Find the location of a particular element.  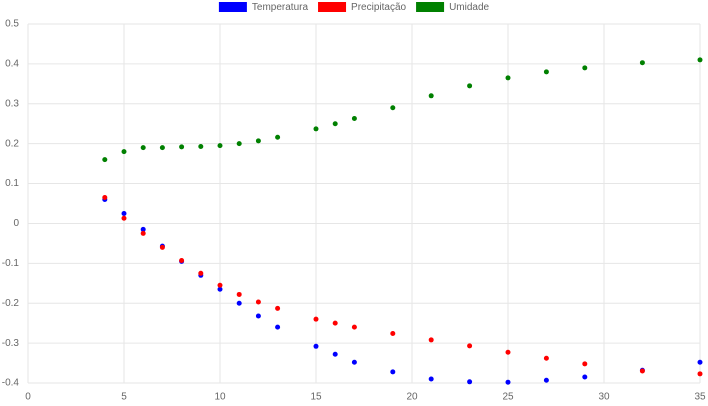

x-tick-label: 15 is located at coordinates (316, 397).